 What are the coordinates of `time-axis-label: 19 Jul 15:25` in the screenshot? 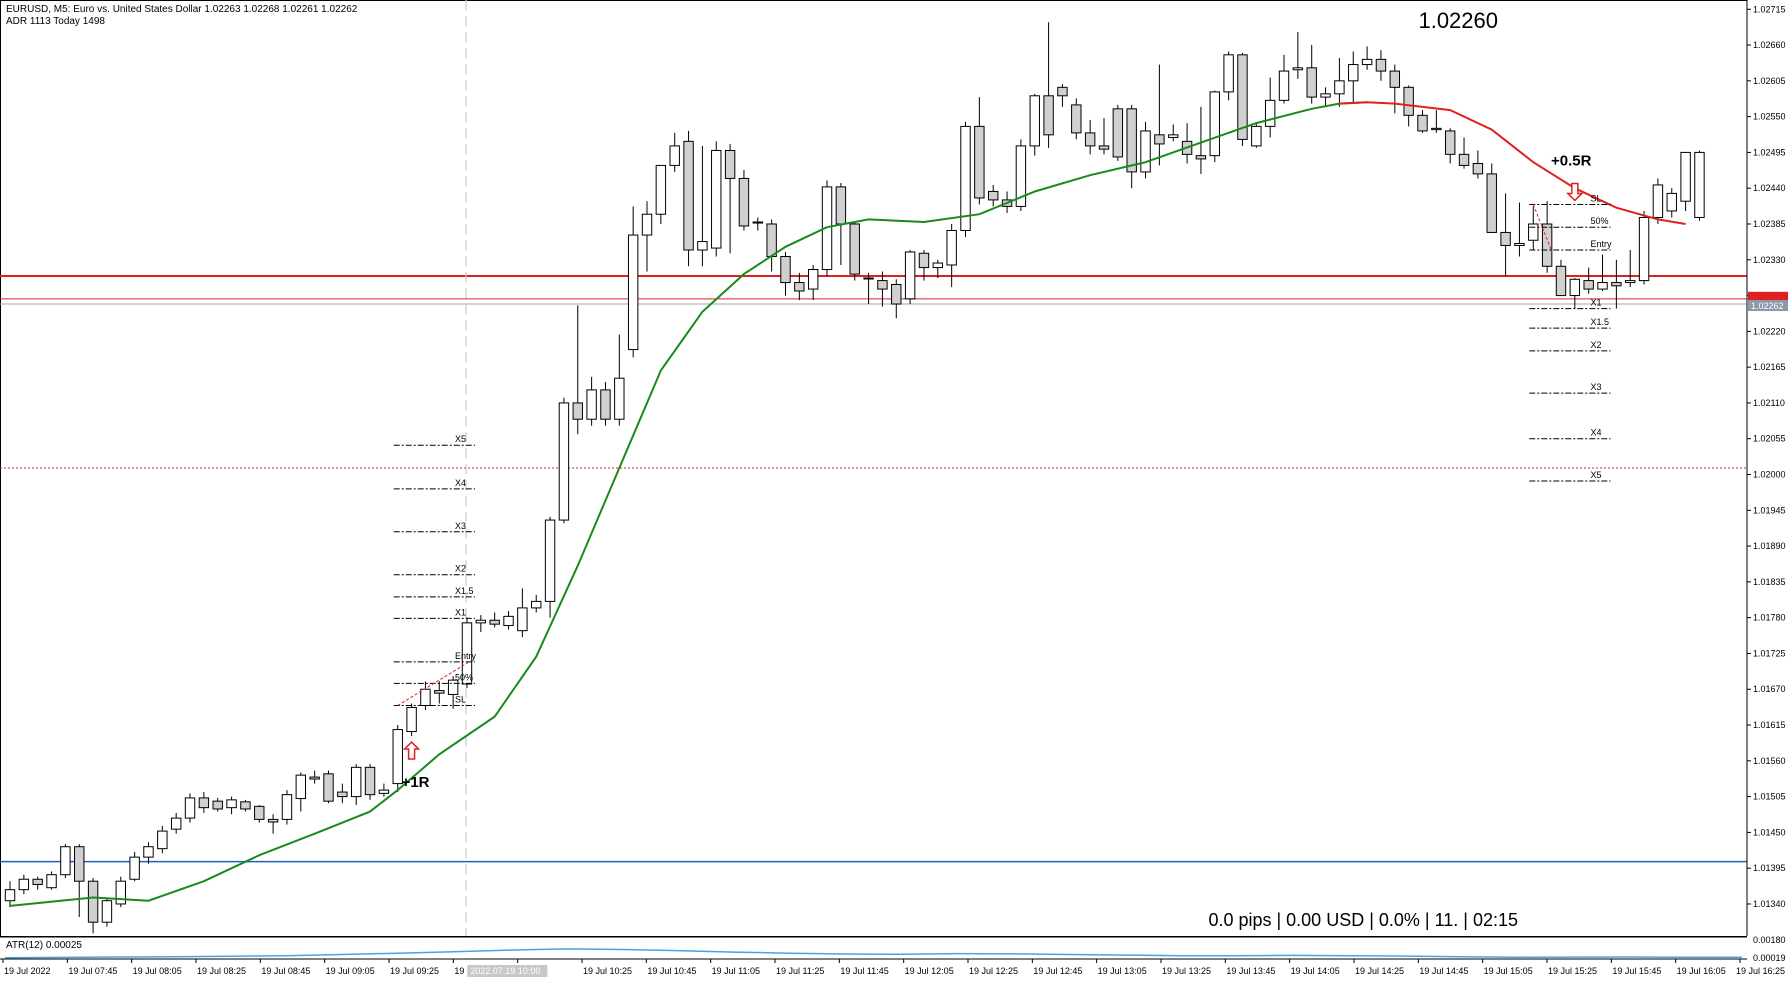 It's located at (1572, 971).